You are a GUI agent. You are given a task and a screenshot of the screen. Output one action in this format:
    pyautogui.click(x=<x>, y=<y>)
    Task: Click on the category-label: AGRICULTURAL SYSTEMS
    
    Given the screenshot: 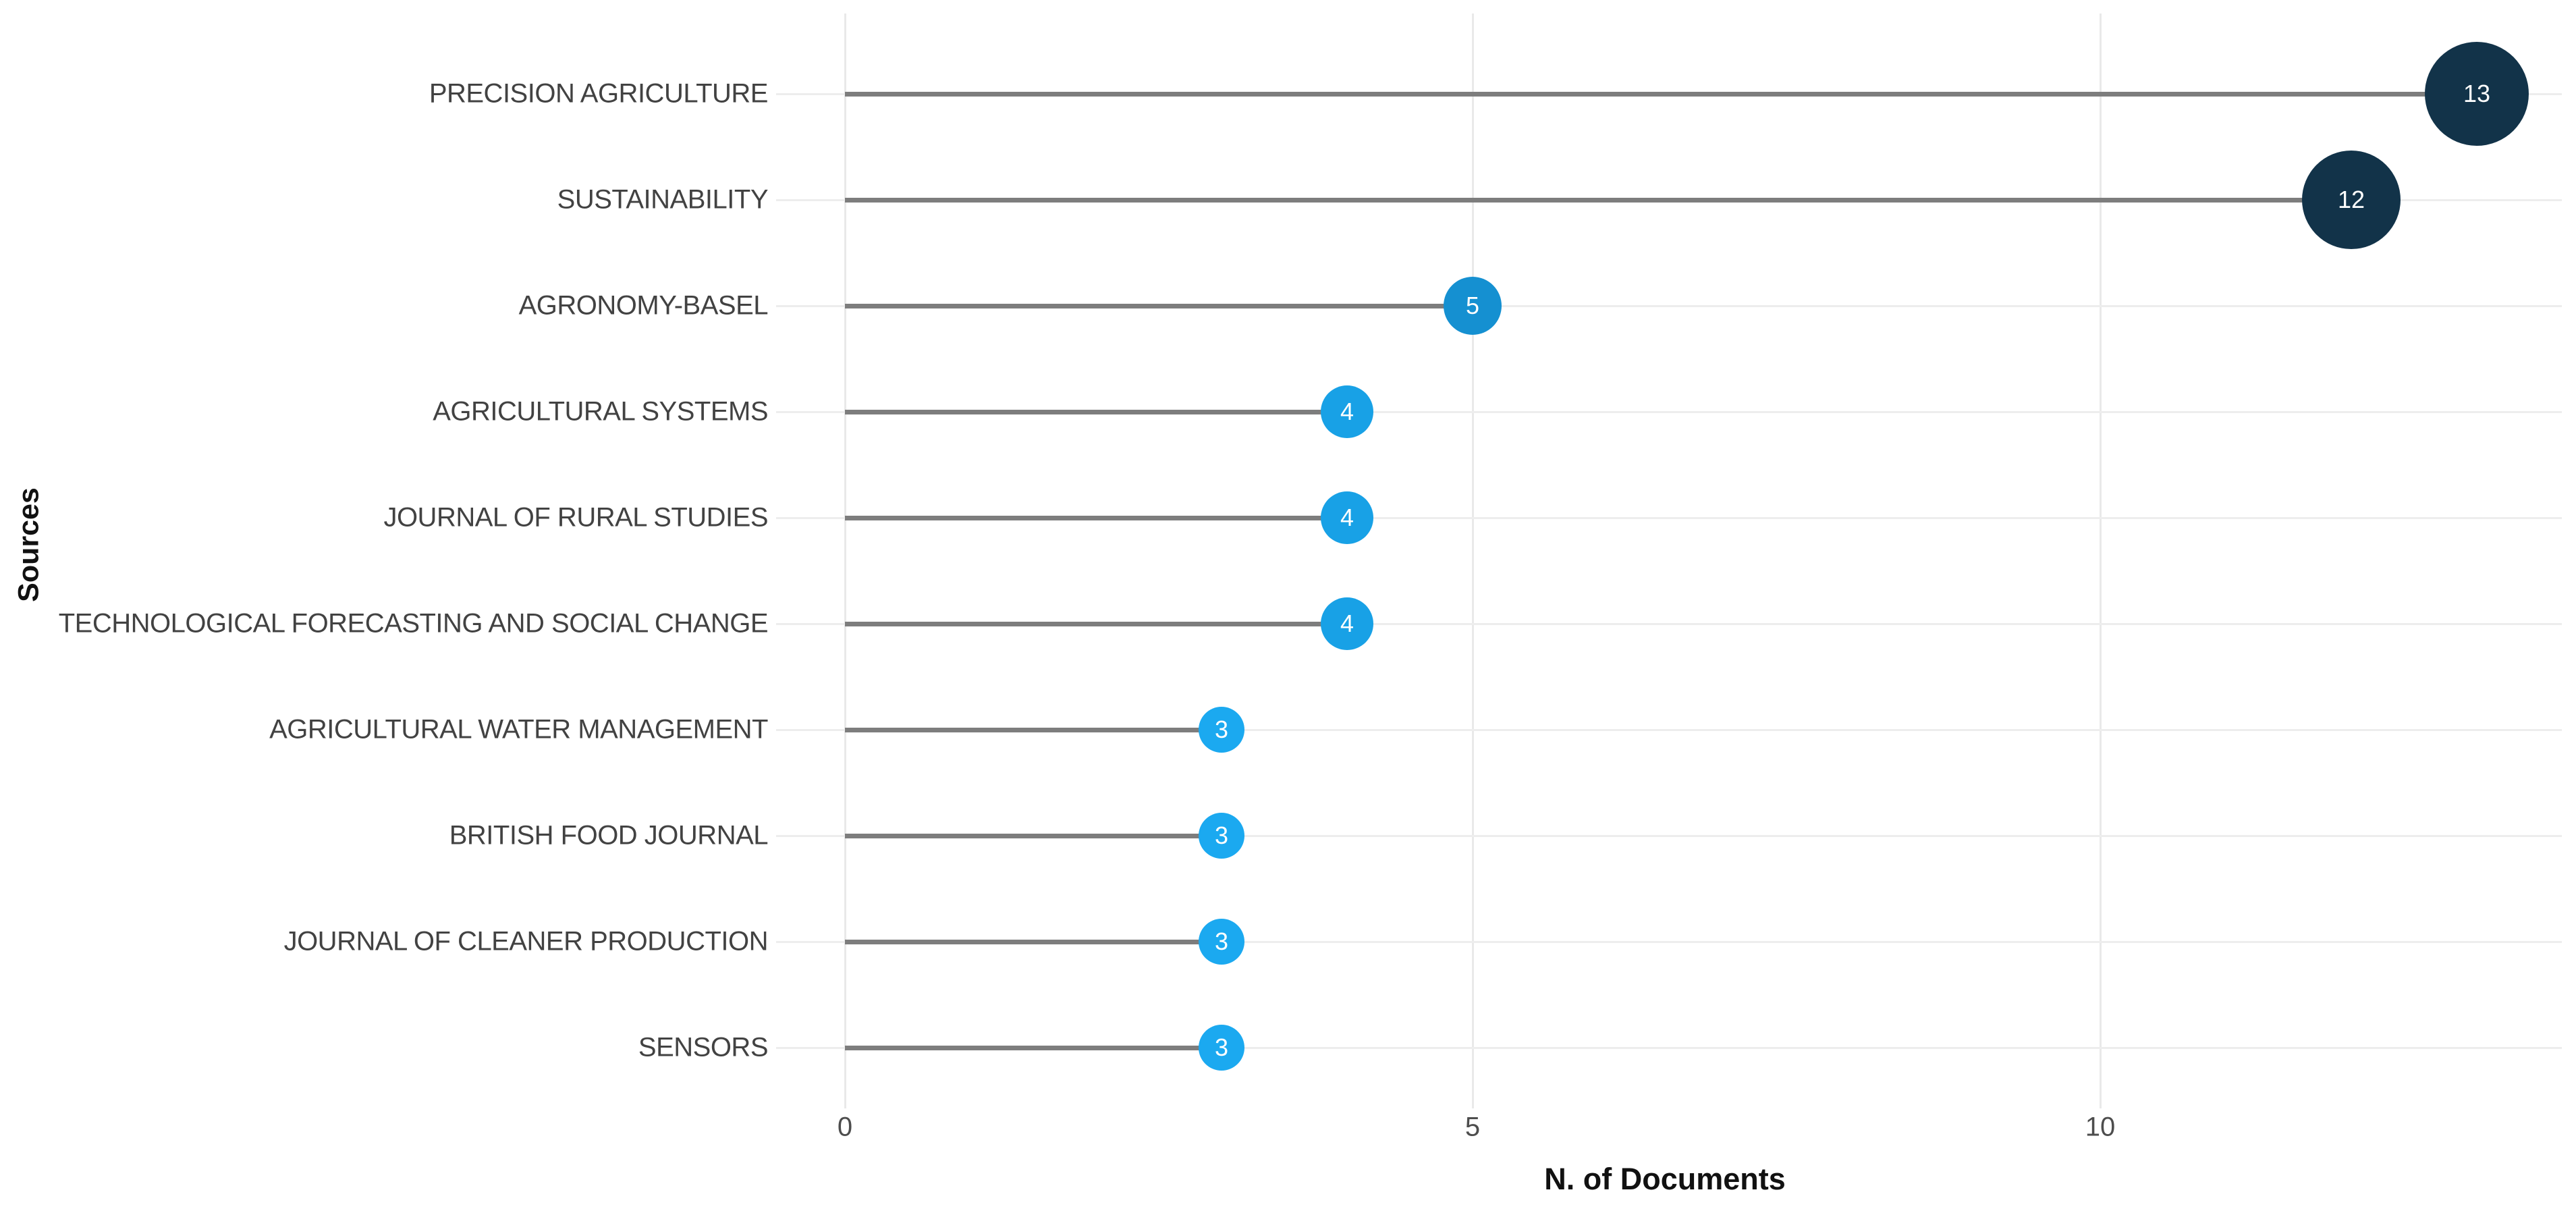 What is the action you would take?
    pyautogui.click(x=600, y=411)
    